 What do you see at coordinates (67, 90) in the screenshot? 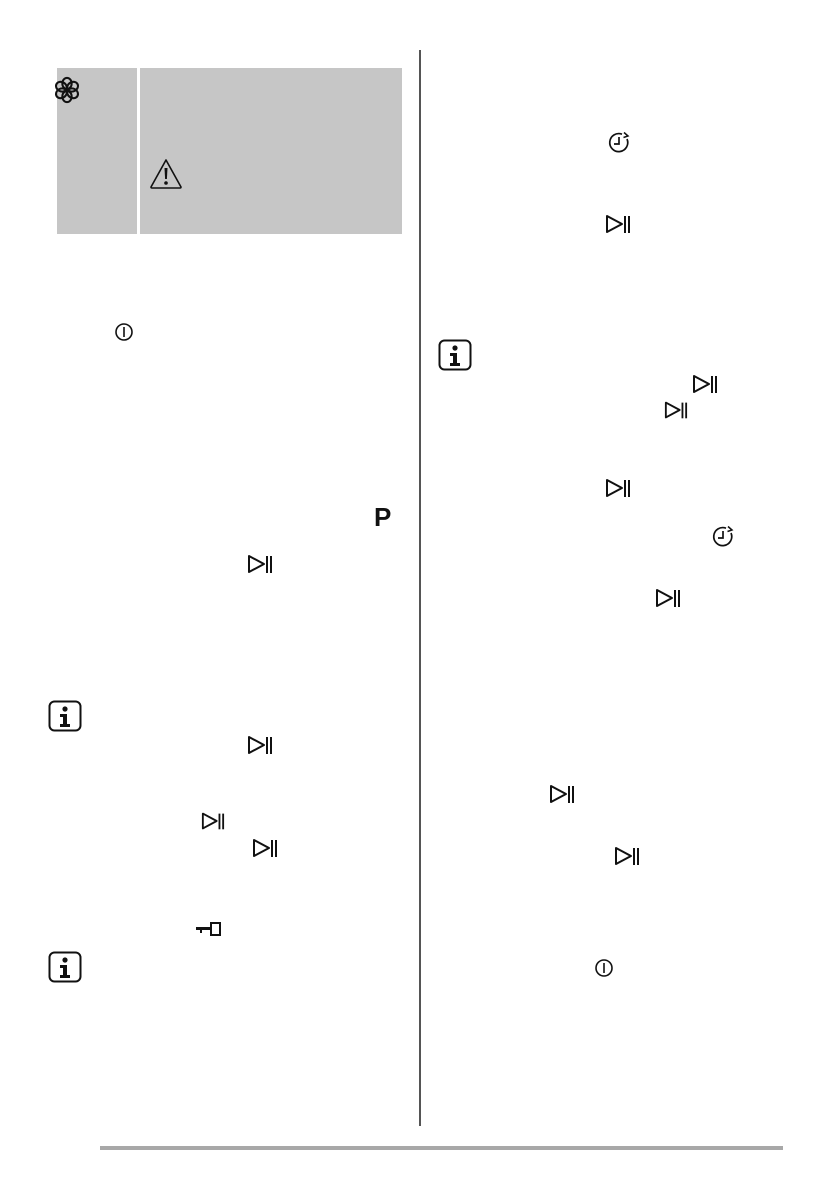
I see `flower-icon` at bounding box center [67, 90].